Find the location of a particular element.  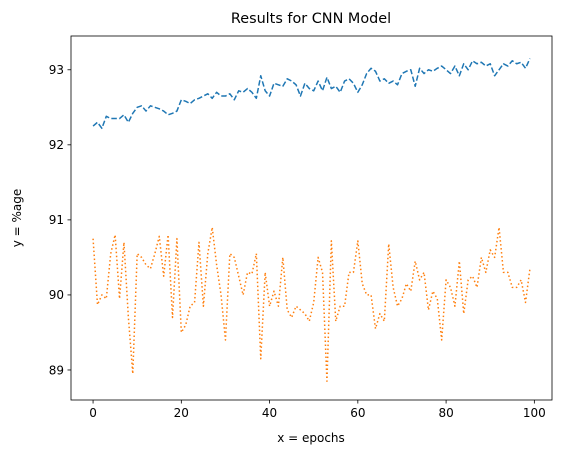

x-axis-label: x = epochs is located at coordinates (311, 438).